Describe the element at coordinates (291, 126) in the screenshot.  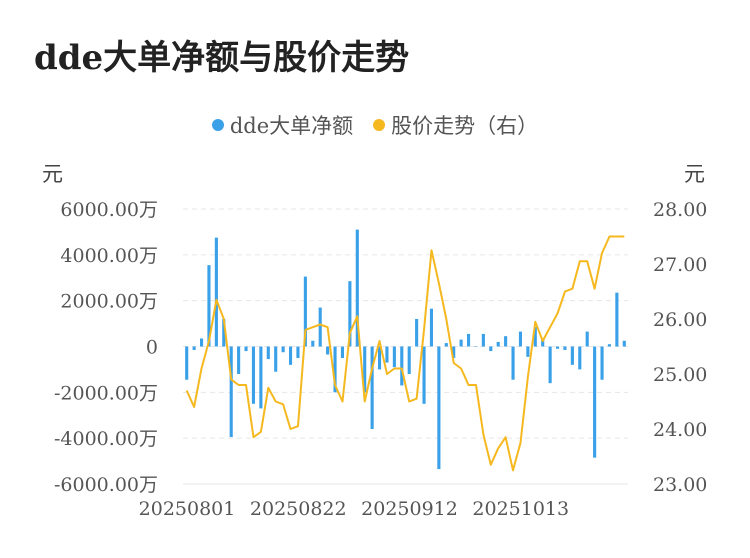
I see `legend-label-dde: dde大单净额` at that location.